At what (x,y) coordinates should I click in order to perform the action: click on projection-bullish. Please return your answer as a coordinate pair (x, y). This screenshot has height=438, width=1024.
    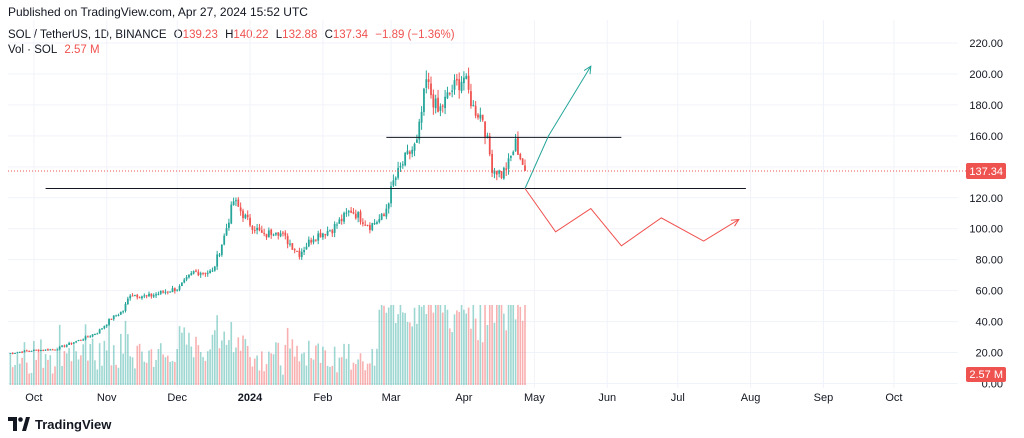
    Looking at the image, I should click on (558, 127).